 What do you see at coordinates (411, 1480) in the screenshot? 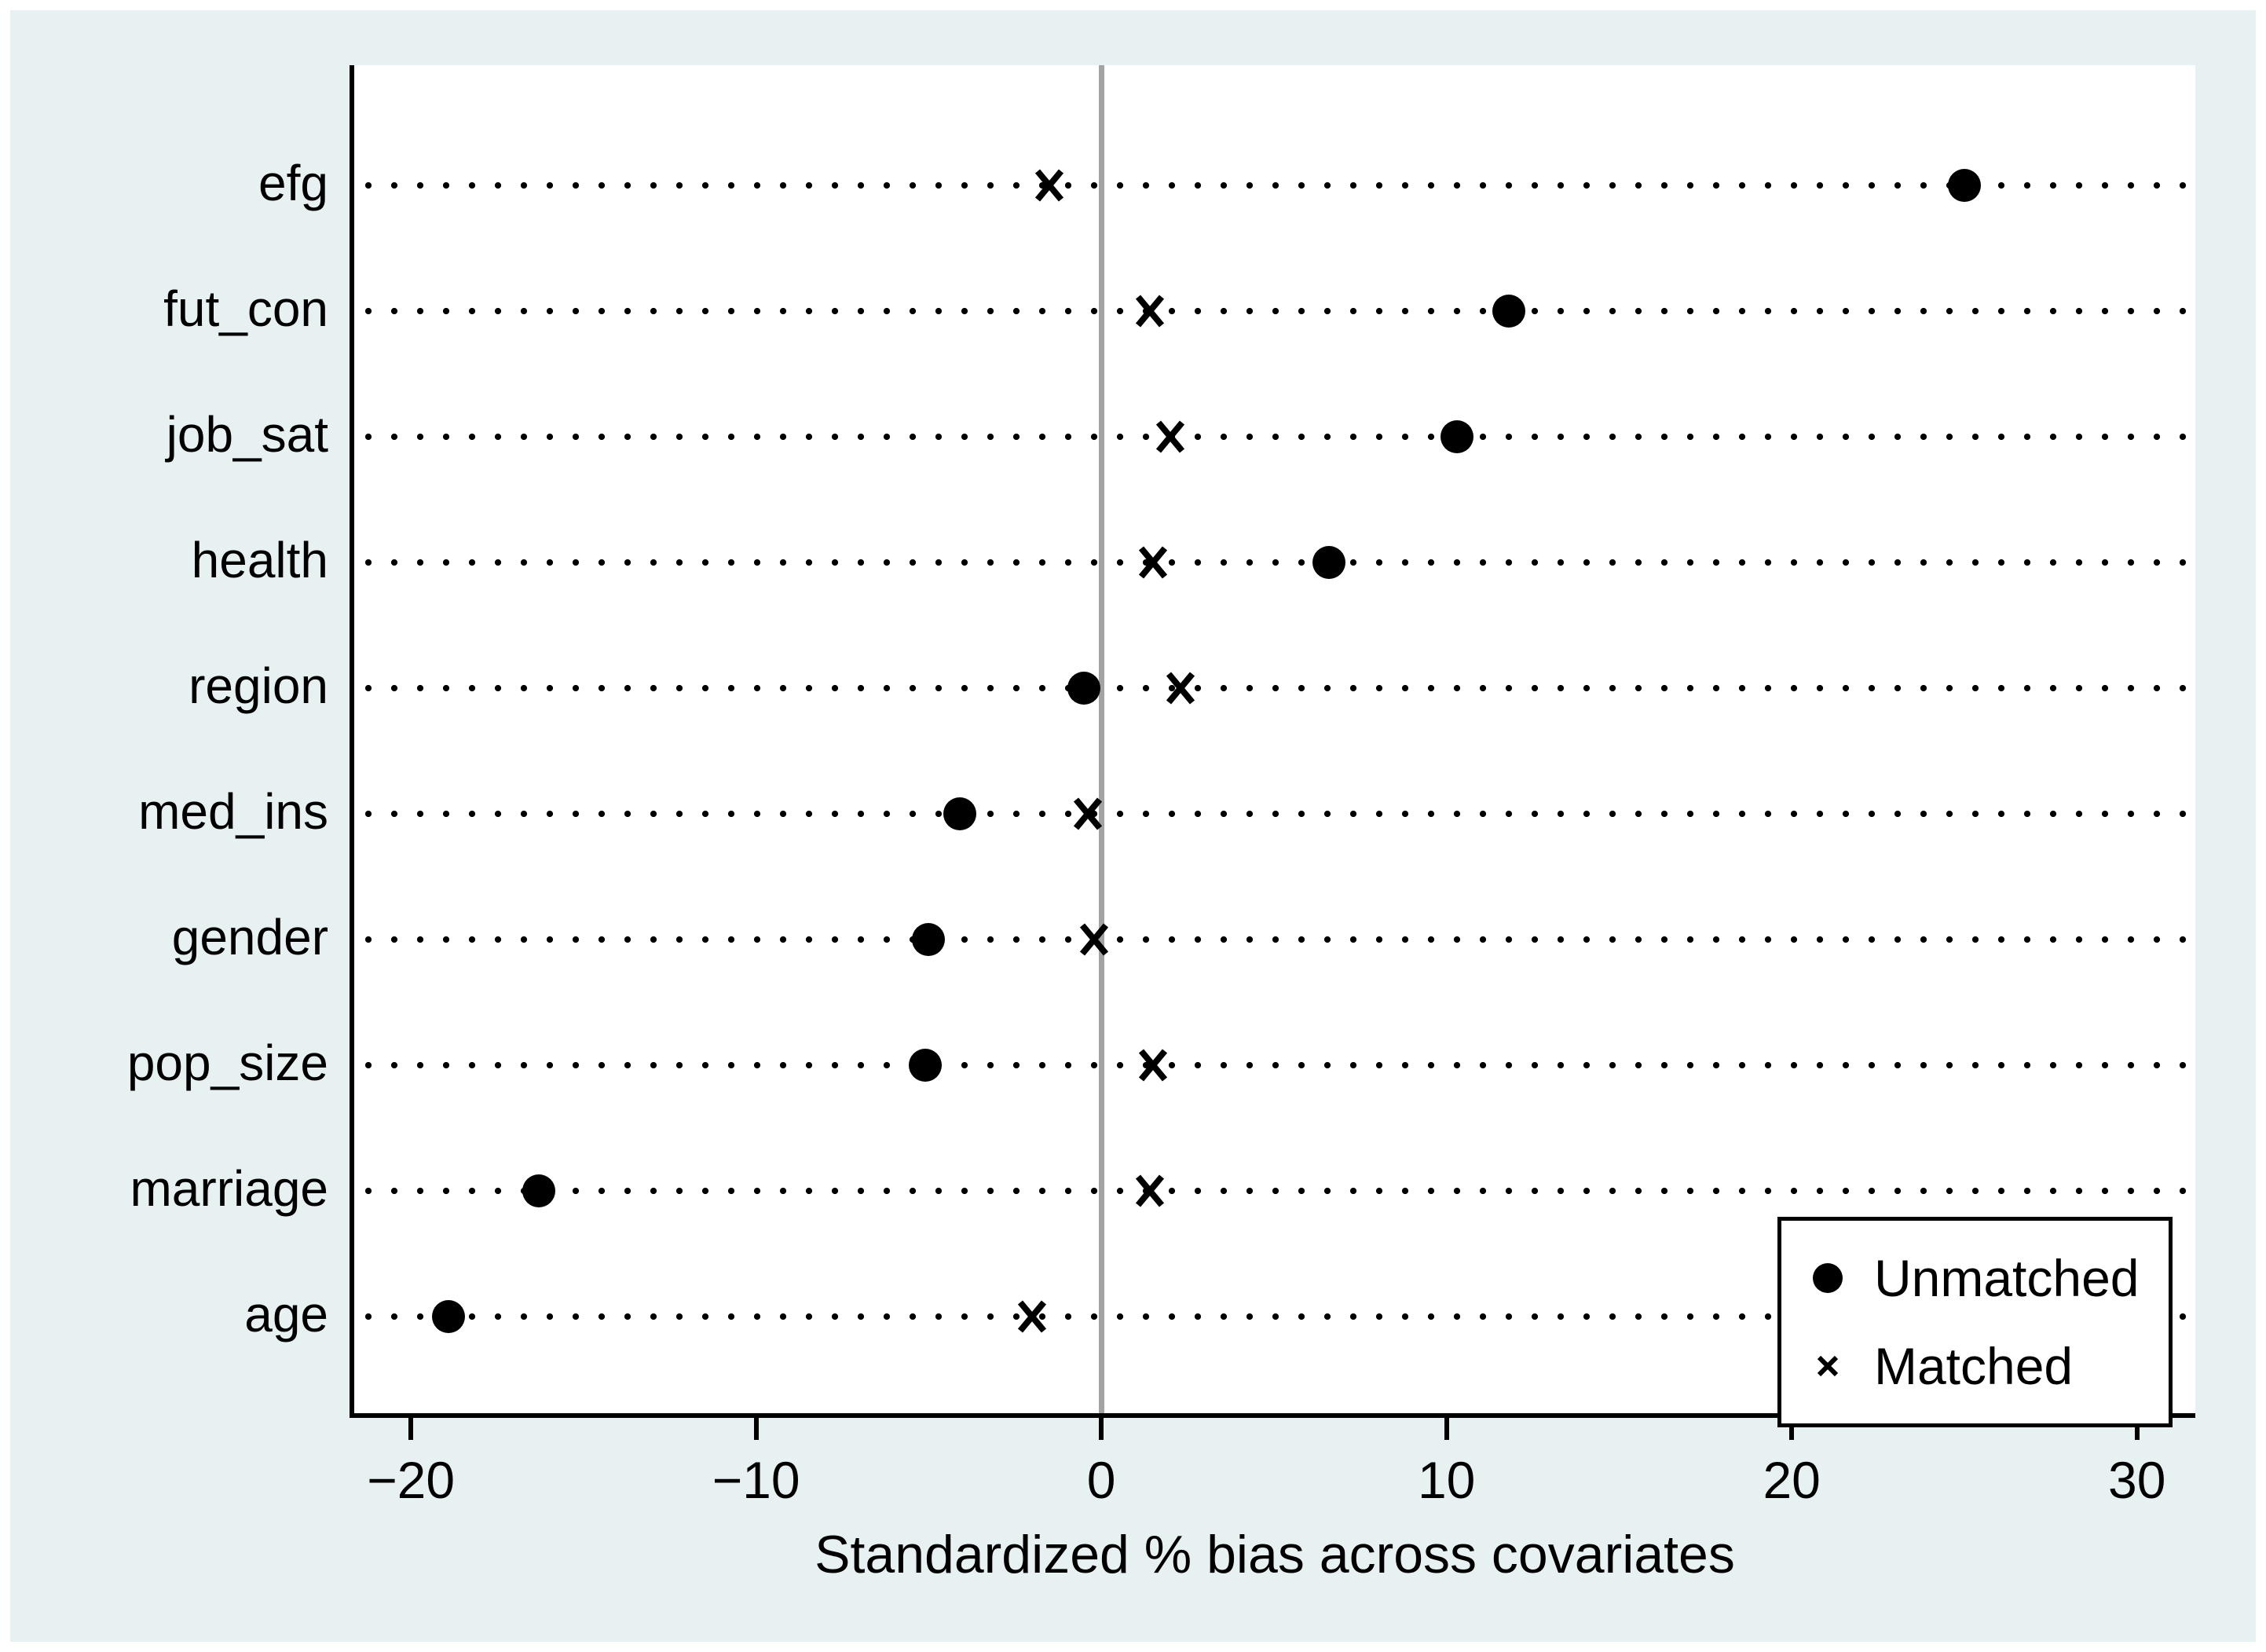
I see `x-axis-tick-label: −20` at bounding box center [411, 1480].